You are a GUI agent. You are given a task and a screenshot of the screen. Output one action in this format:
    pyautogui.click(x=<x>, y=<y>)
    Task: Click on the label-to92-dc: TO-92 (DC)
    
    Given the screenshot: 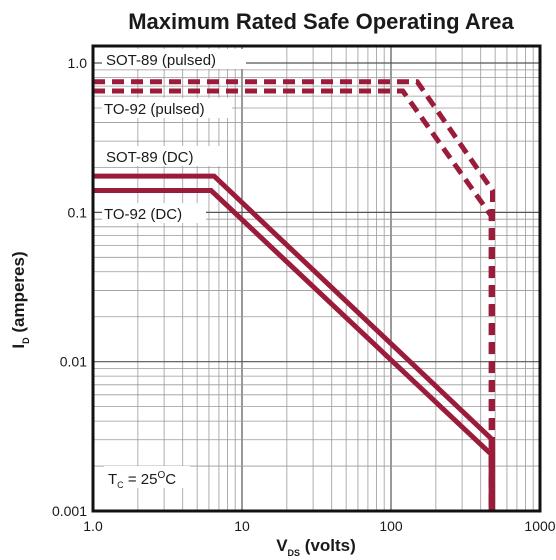 What is the action you would take?
    pyautogui.click(x=154, y=213)
    